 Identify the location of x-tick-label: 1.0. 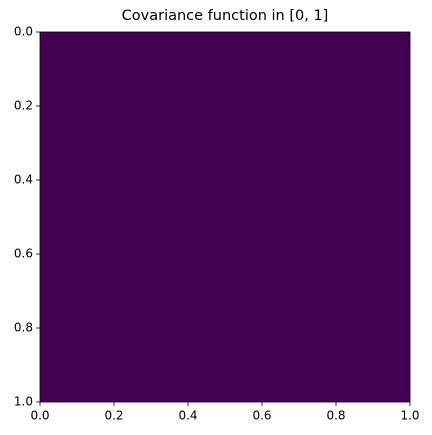
(409, 416).